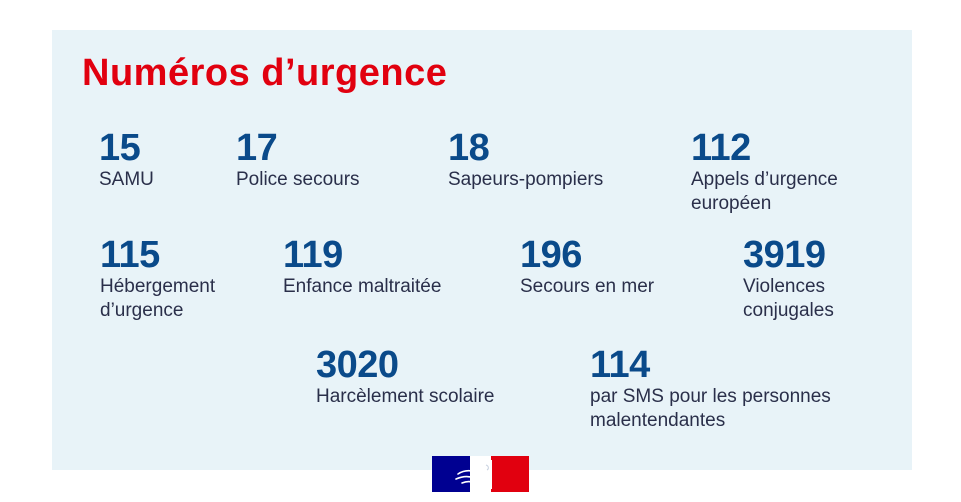 Image resolution: width=961 pixels, height=502 pixels. Describe the element at coordinates (120, 148) in the screenshot. I see `phone-number: 15` at that location.